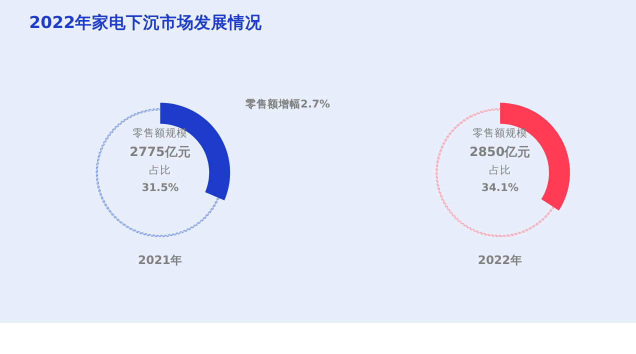 This screenshot has width=636, height=354. I want to click on text: 2021年, so click(160, 259).